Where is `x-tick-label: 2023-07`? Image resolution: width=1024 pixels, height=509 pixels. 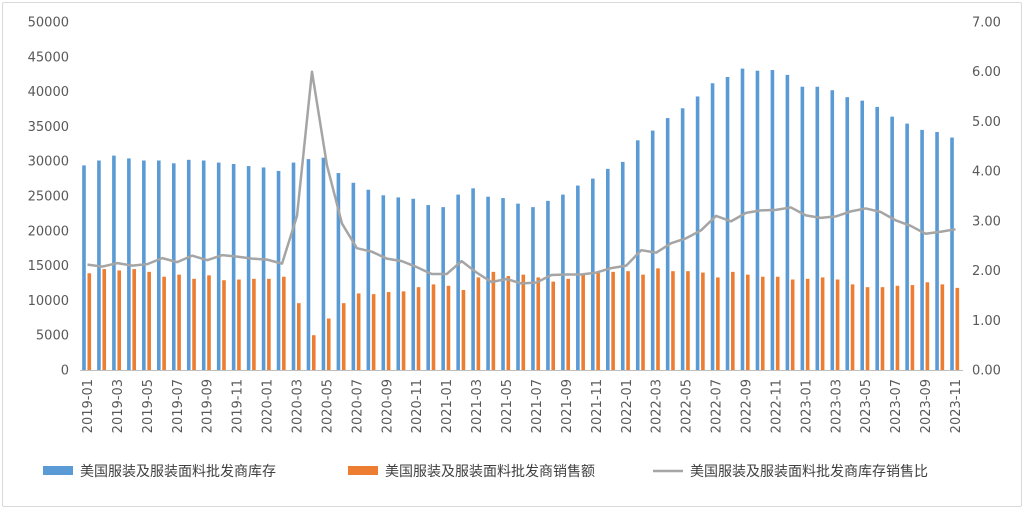 x-tick-label: 2023-07 is located at coordinates (896, 406).